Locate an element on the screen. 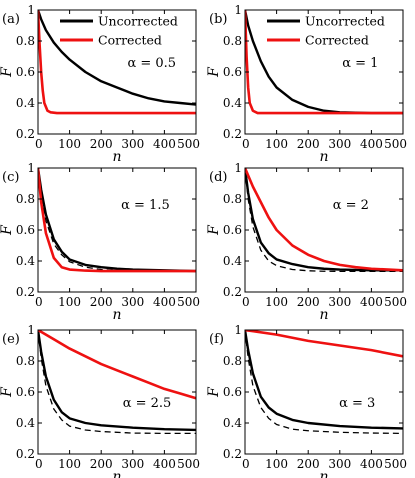 This screenshot has height=478, width=415. alpha-annotation: α = 1.5 is located at coordinates (145, 205).